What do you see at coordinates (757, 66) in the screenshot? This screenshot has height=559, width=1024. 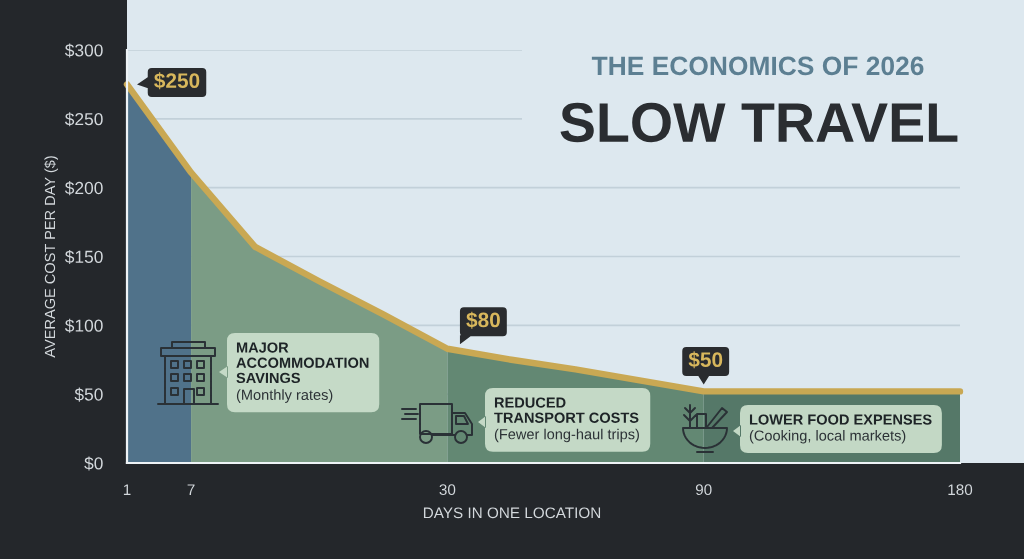 I see `chart-subtitle: THE ECONOMICS OF 2026` at bounding box center [757, 66].